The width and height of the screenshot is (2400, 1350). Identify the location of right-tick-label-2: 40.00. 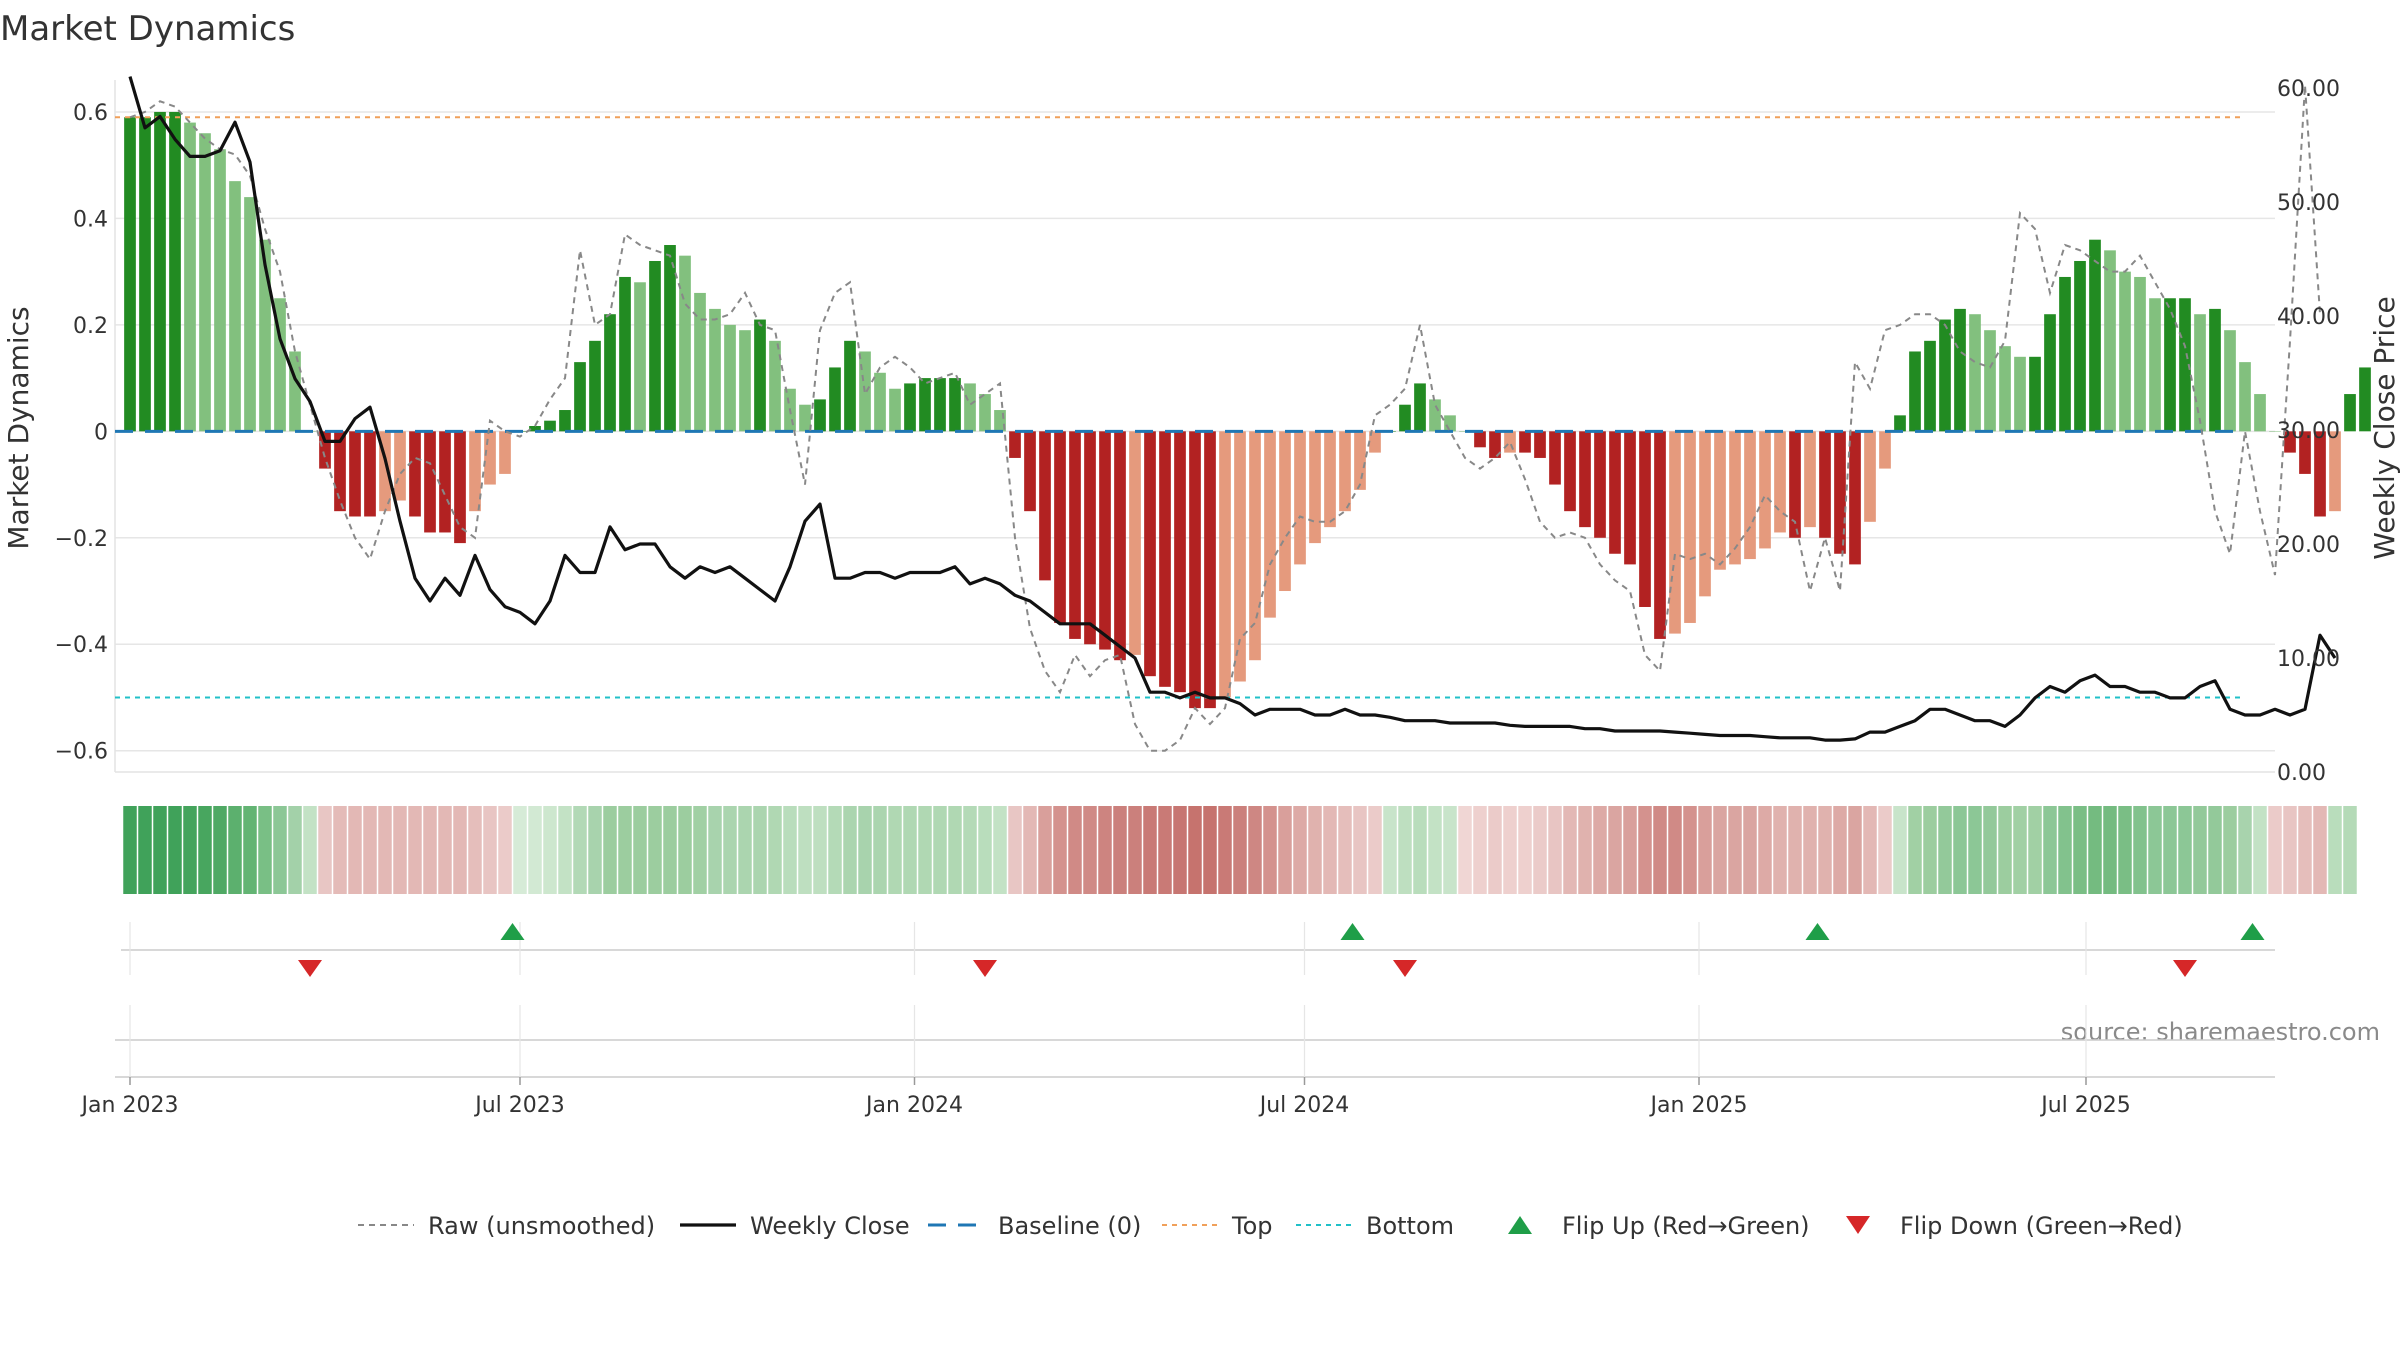
(2308, 317).